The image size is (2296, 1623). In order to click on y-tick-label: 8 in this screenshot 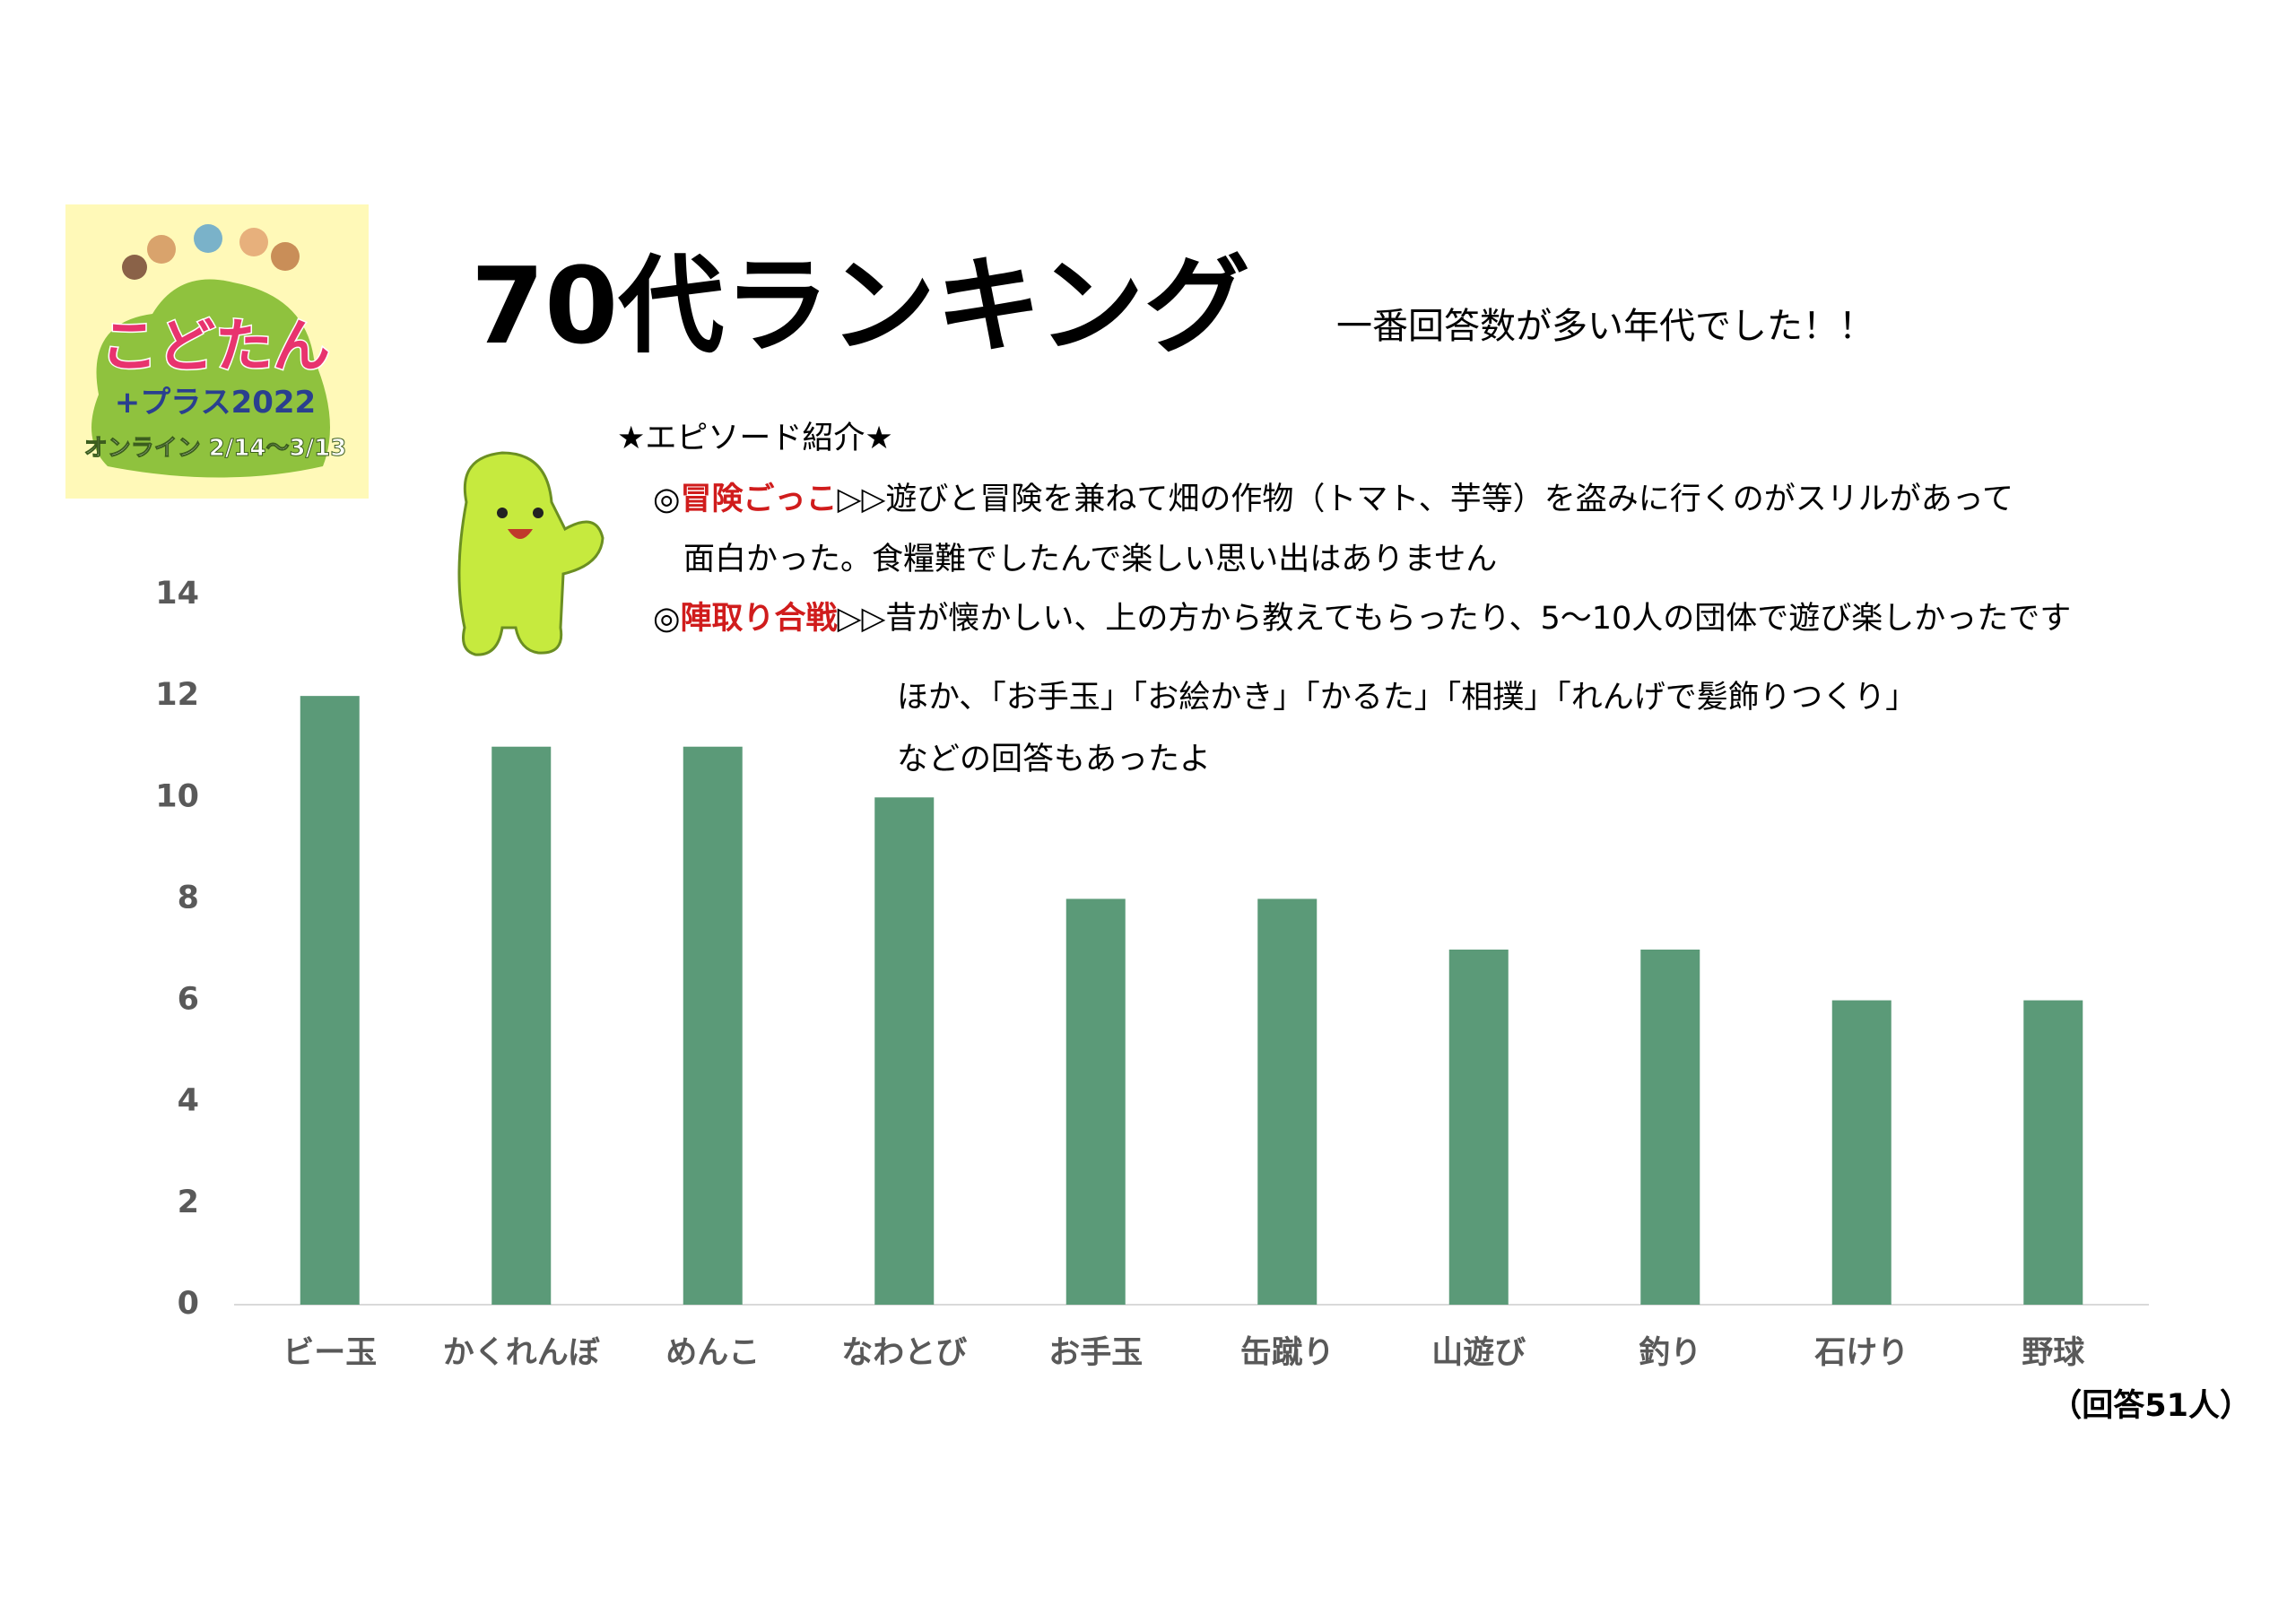, I will do `click(188, 898)`.